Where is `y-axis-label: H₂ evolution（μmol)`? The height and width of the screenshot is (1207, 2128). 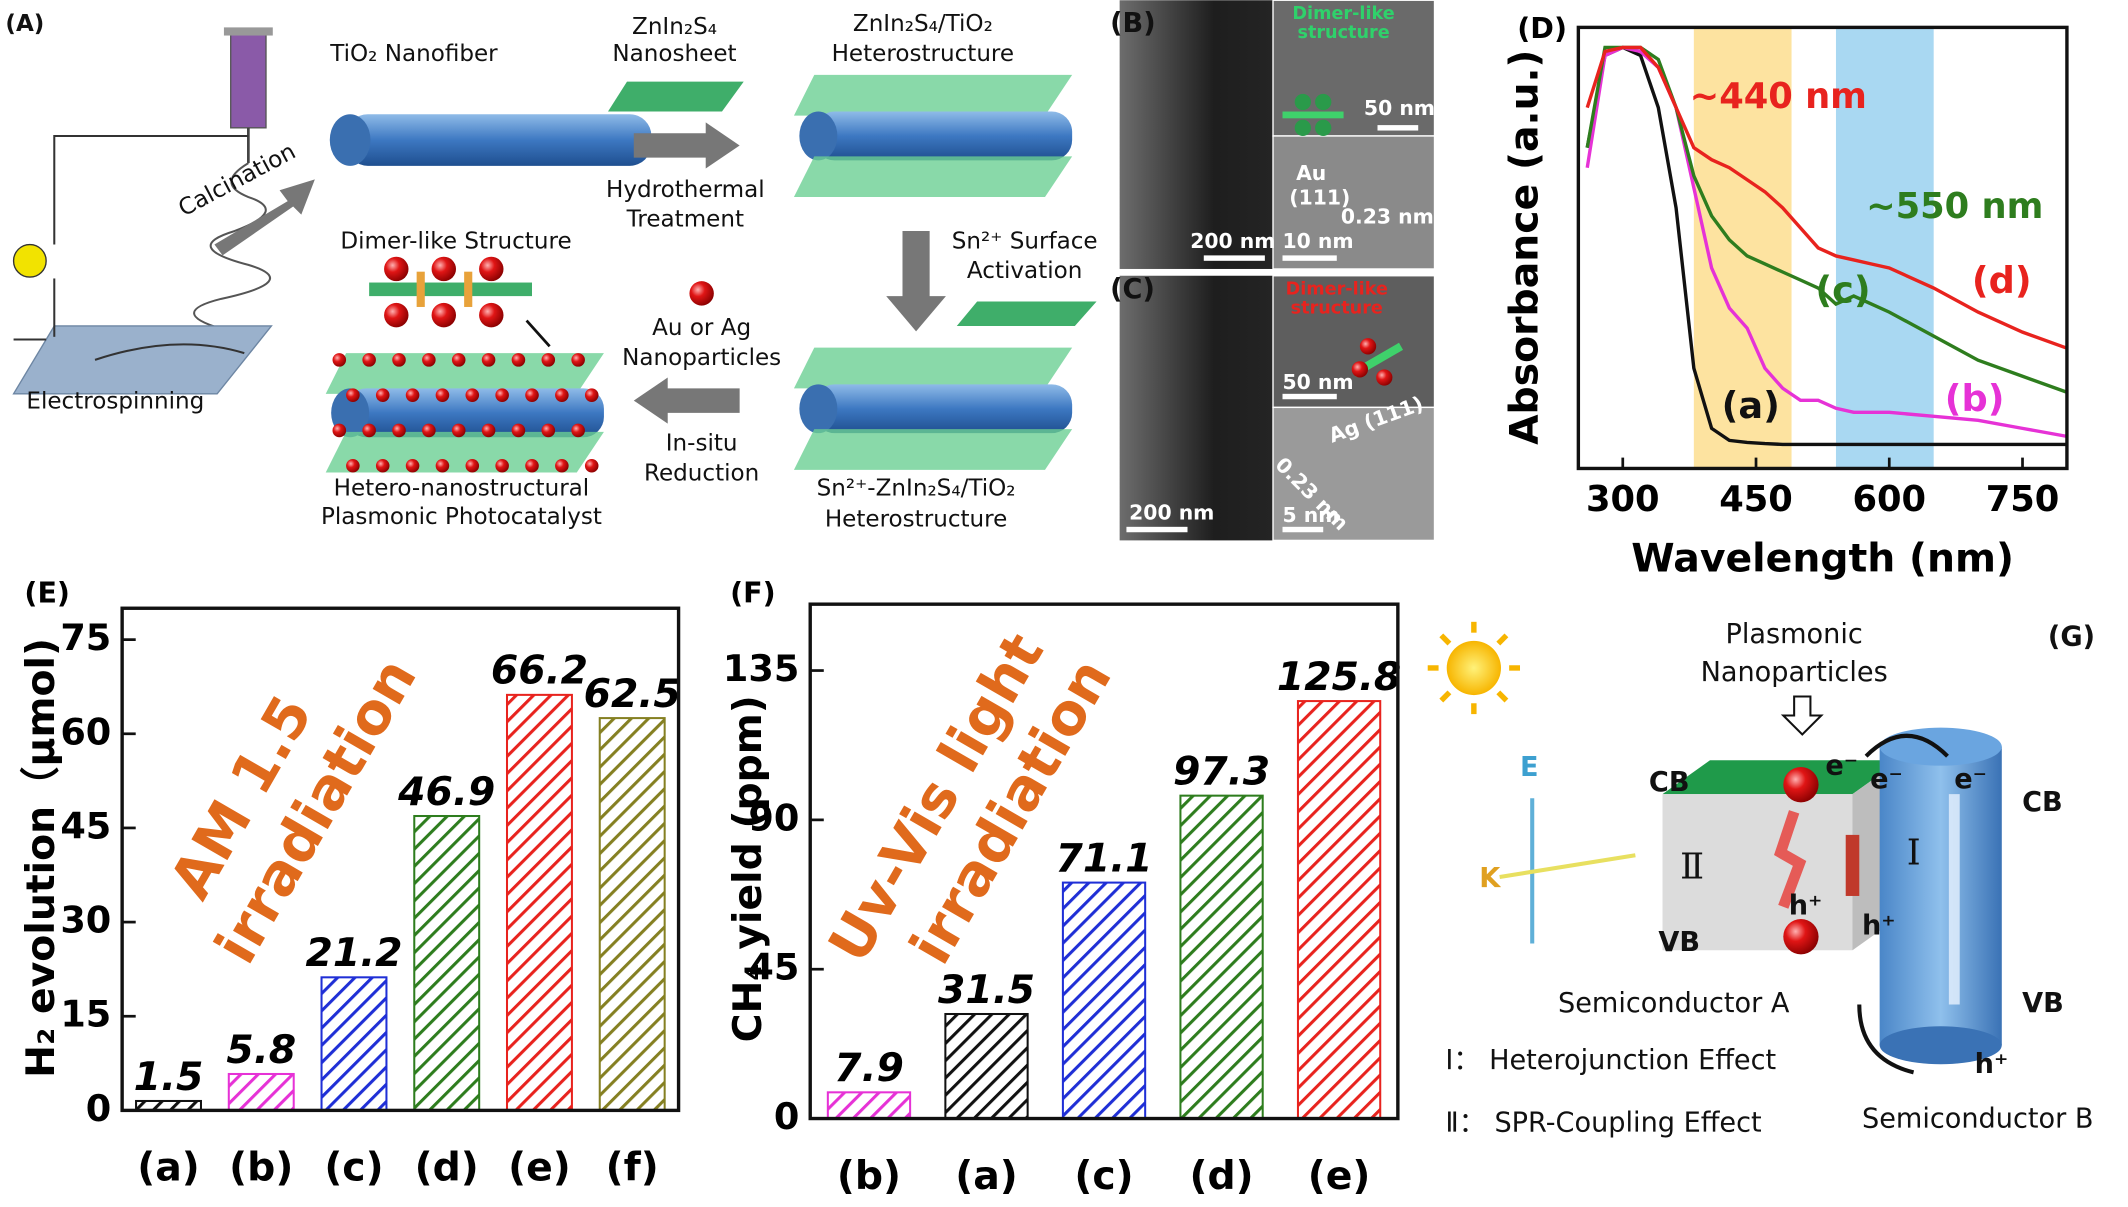 y-axis-label: H₂ evolution（μmol) is located at coordinates (41, 858).